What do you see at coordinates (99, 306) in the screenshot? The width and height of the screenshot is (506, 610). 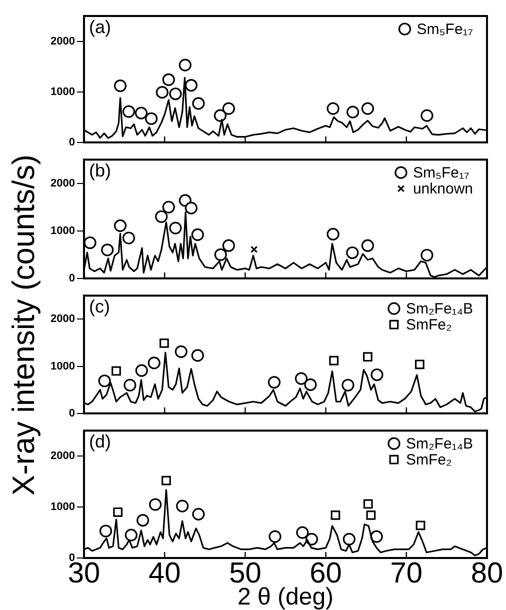 I see `chart-title: (c)` at bounding box center [99, 306].